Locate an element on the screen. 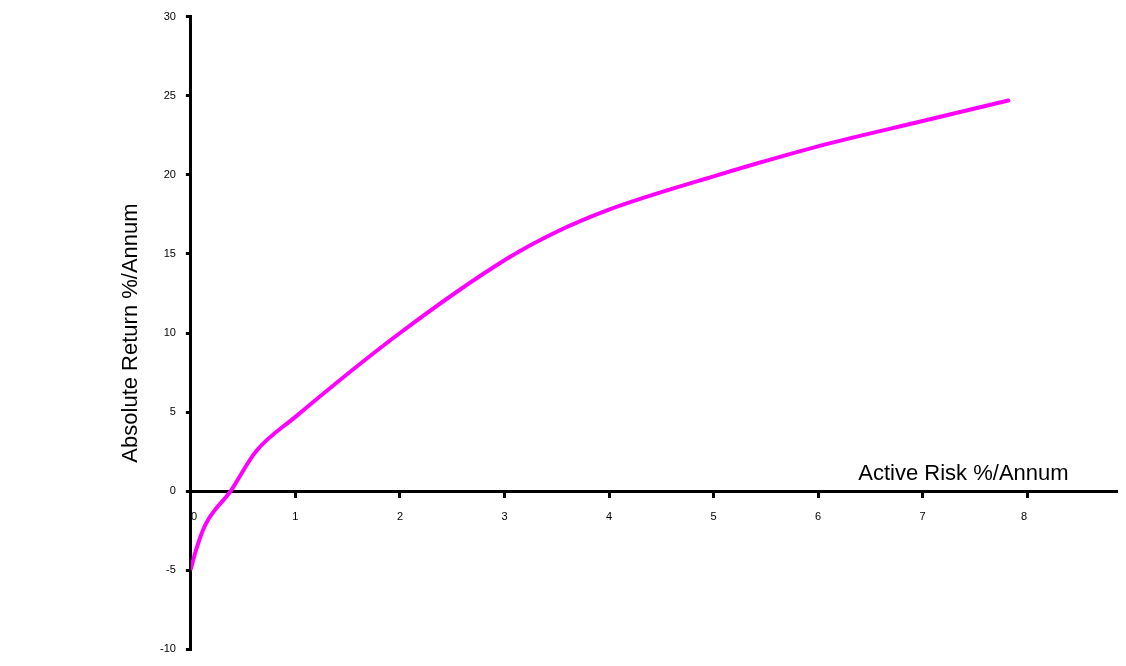 This screenshot has height=666, width=1126. x-tick-label: 5 is located at coordinates (713, 515).